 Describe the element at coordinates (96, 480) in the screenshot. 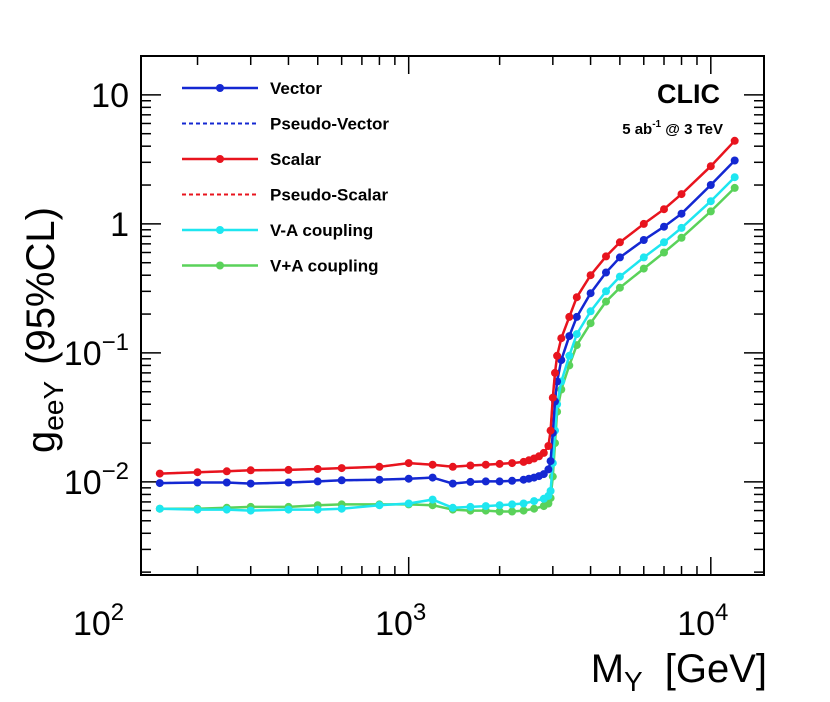

I see `y-tick-label: 10⁻²` at that location.